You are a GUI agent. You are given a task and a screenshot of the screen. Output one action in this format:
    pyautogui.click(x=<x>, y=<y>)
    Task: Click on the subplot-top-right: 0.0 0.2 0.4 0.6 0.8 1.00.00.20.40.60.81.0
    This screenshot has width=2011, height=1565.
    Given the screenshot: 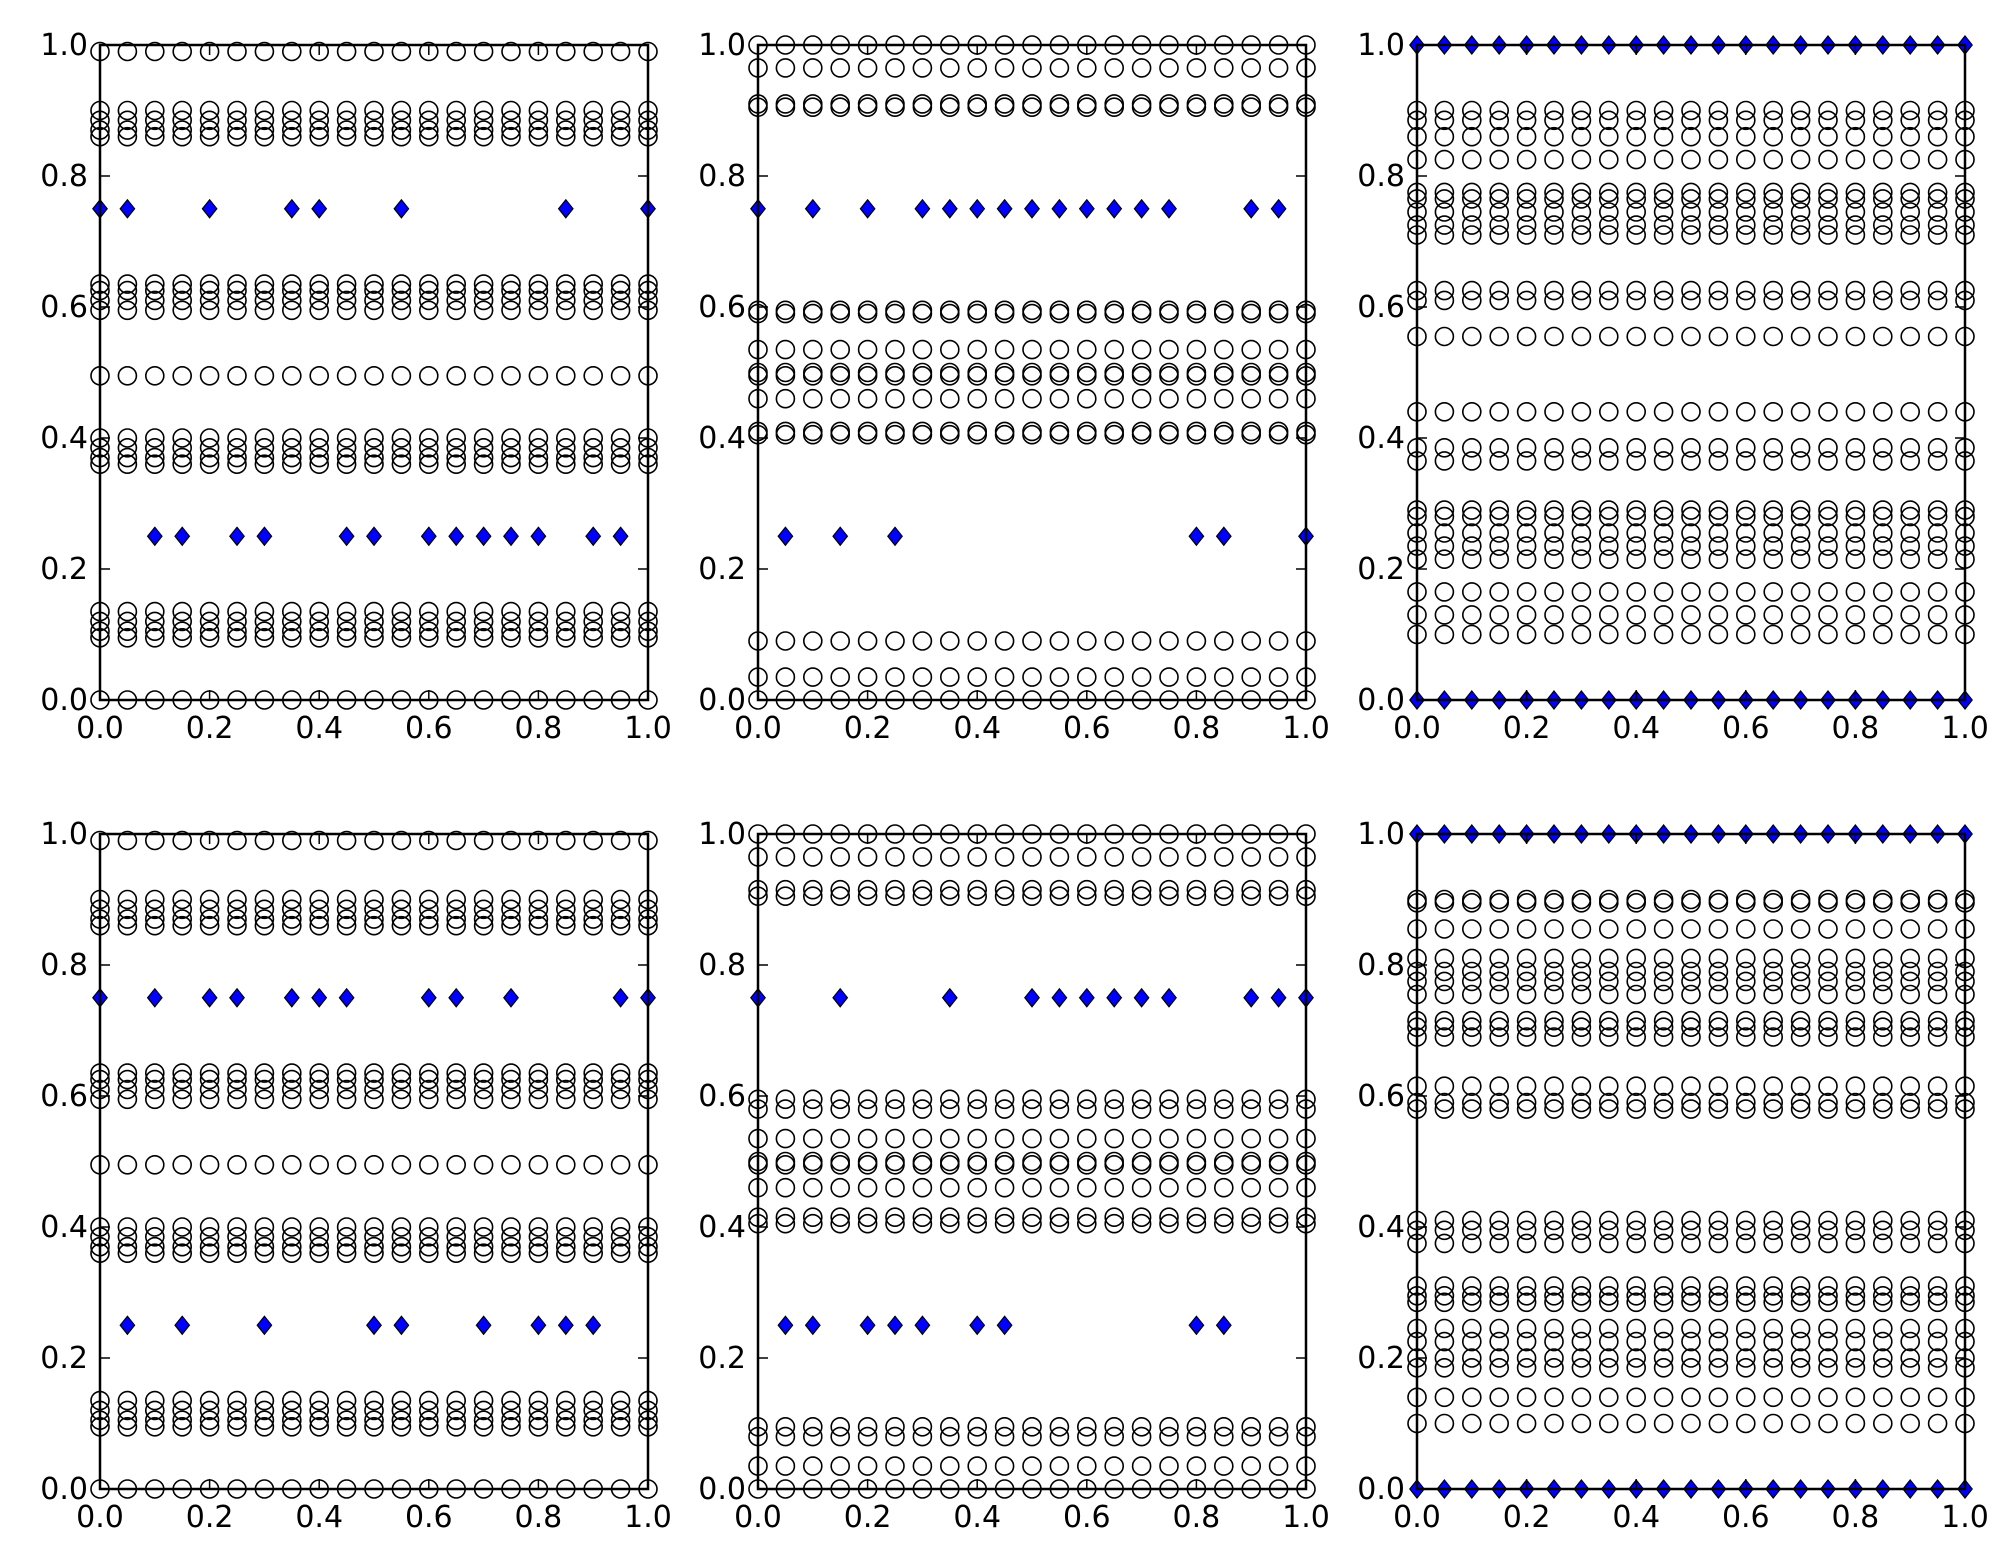 What is the action you would take?
    pyautogui.click(x=1673, y=387)
    